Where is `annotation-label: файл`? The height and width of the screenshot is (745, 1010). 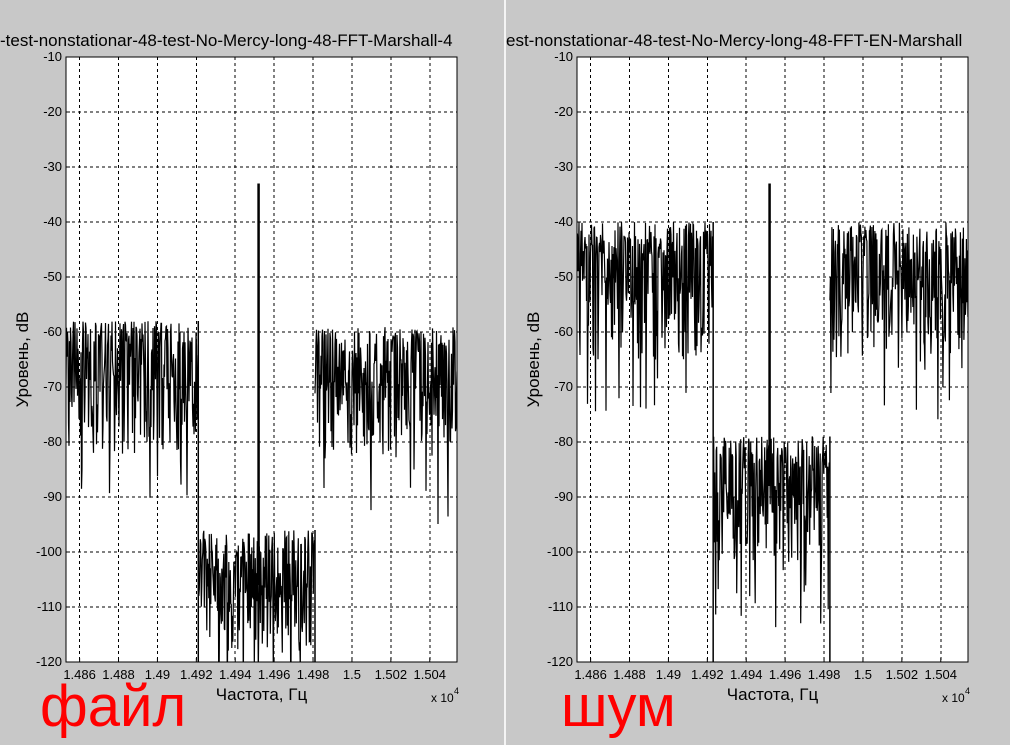 annotation-label: файл is located at coordinates (113, 706).